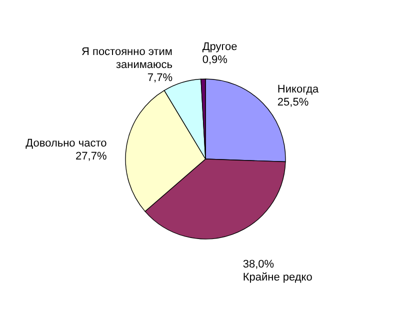  I want to click on slice-label: Крайне редко, so click(277, 278).